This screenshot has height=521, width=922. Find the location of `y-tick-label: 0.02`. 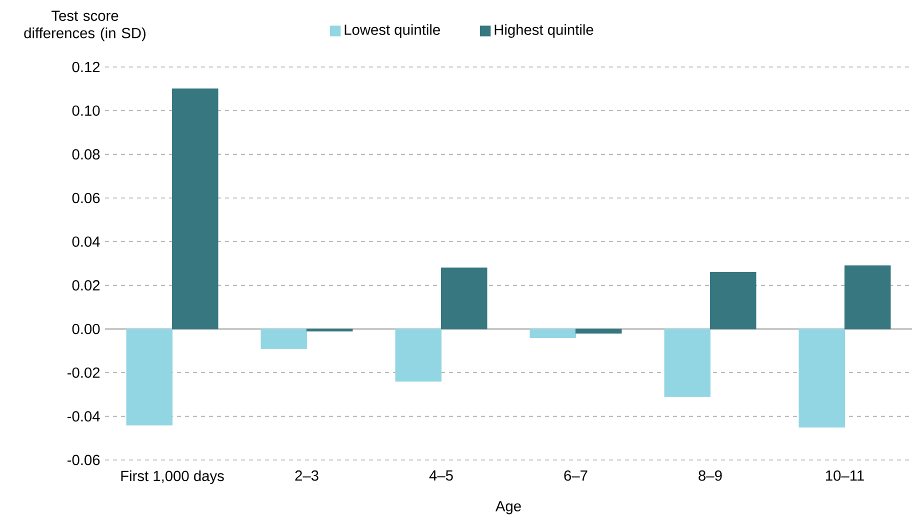

y-tick-label: 0.02 is located at coordinates (86, 285).